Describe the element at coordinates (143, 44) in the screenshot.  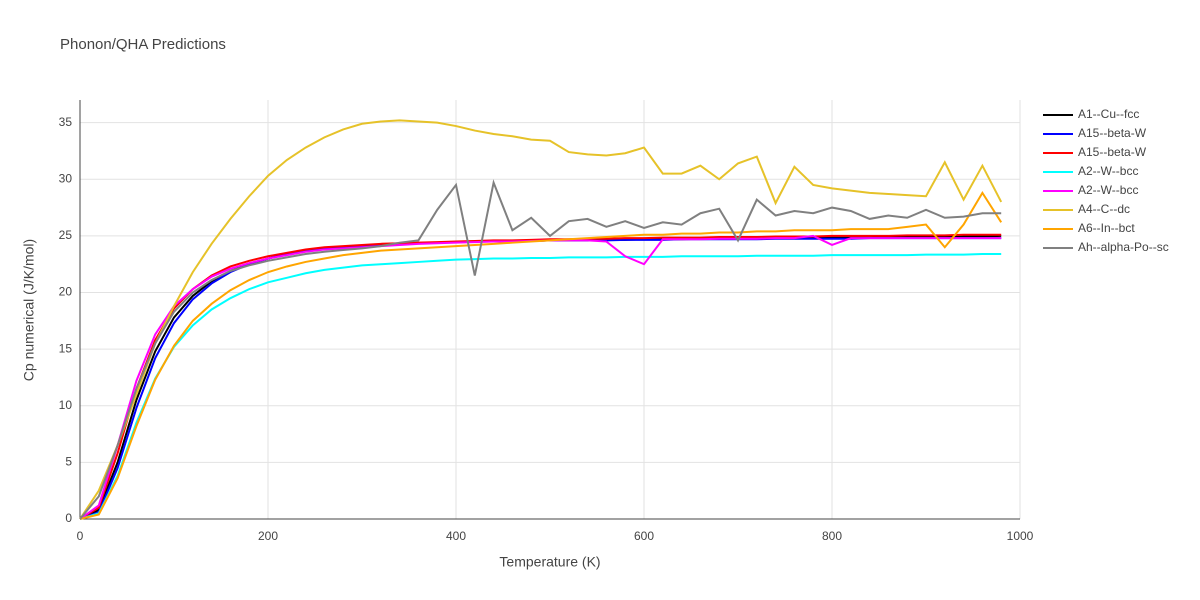
I see `chart-title: Phonon/QHA Predictions` at that location.